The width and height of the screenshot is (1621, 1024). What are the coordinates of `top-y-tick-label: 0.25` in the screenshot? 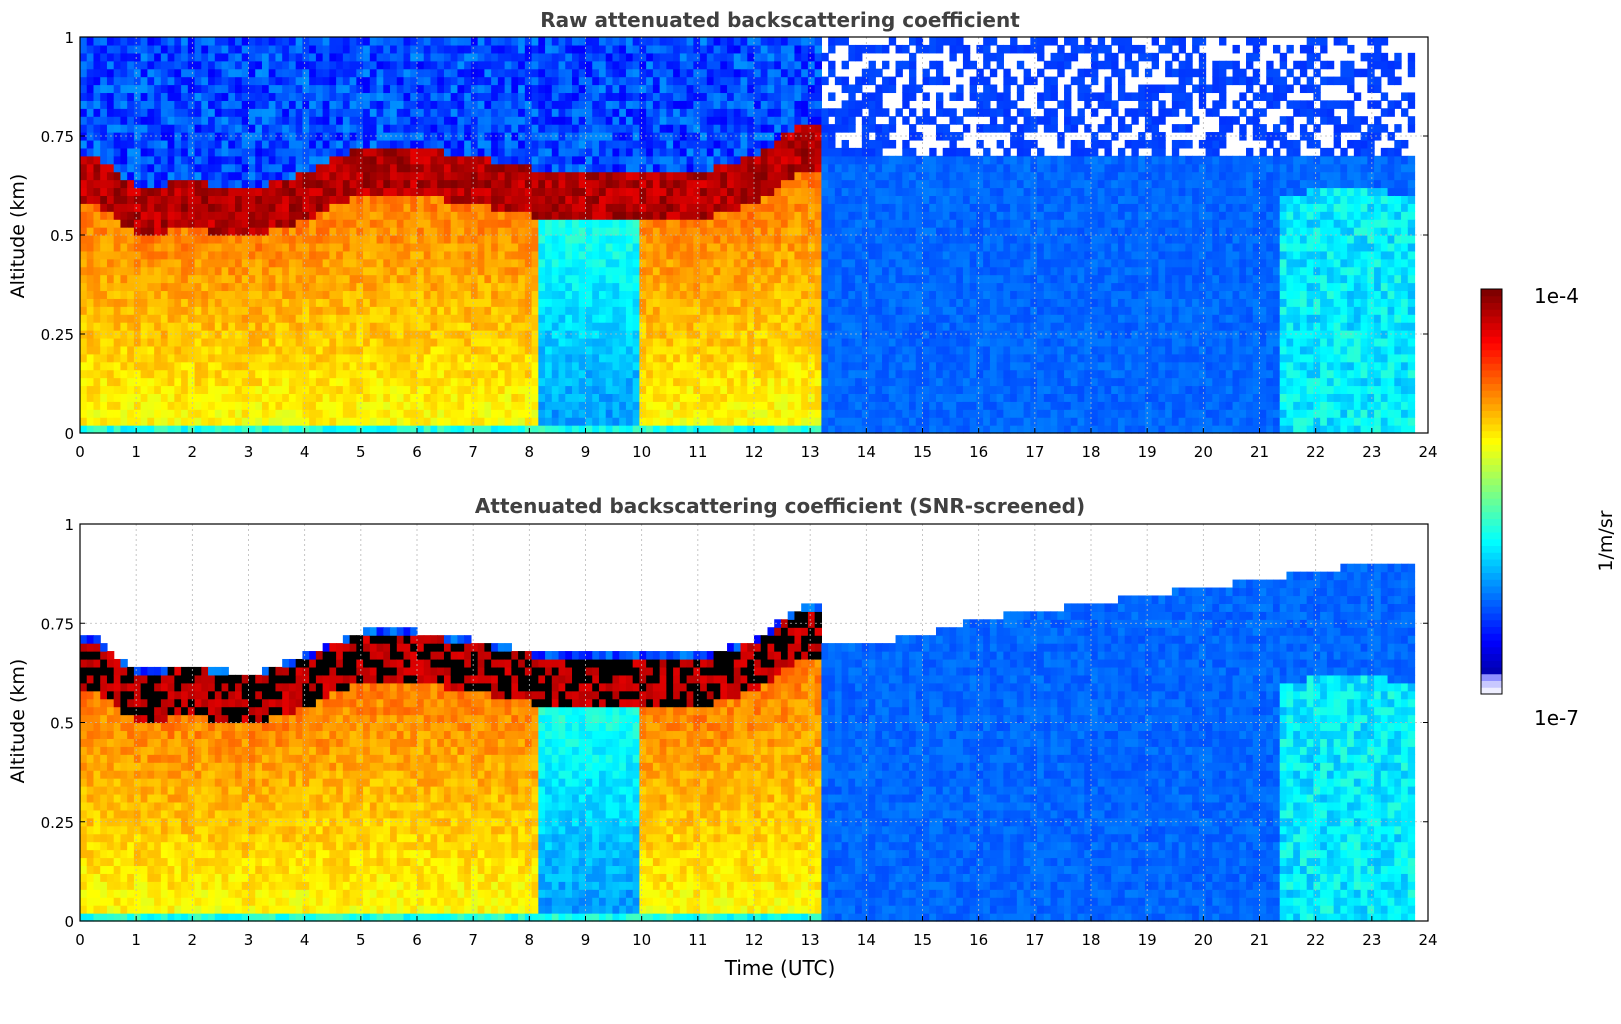 It's located at (57, 335).